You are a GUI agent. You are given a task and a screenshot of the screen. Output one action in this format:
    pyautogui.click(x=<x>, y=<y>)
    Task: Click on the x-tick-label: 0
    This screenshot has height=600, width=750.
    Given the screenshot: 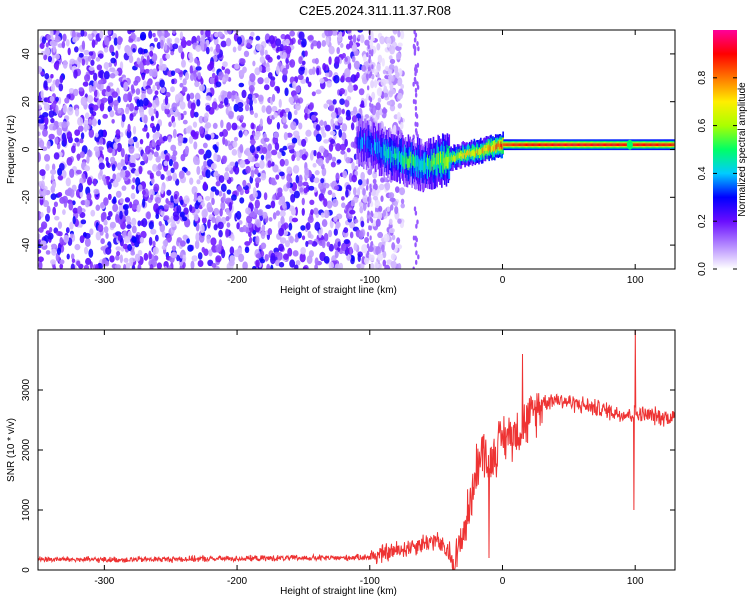 What is the action you would take?
    pyautogui.click(x=503, y=280)
    